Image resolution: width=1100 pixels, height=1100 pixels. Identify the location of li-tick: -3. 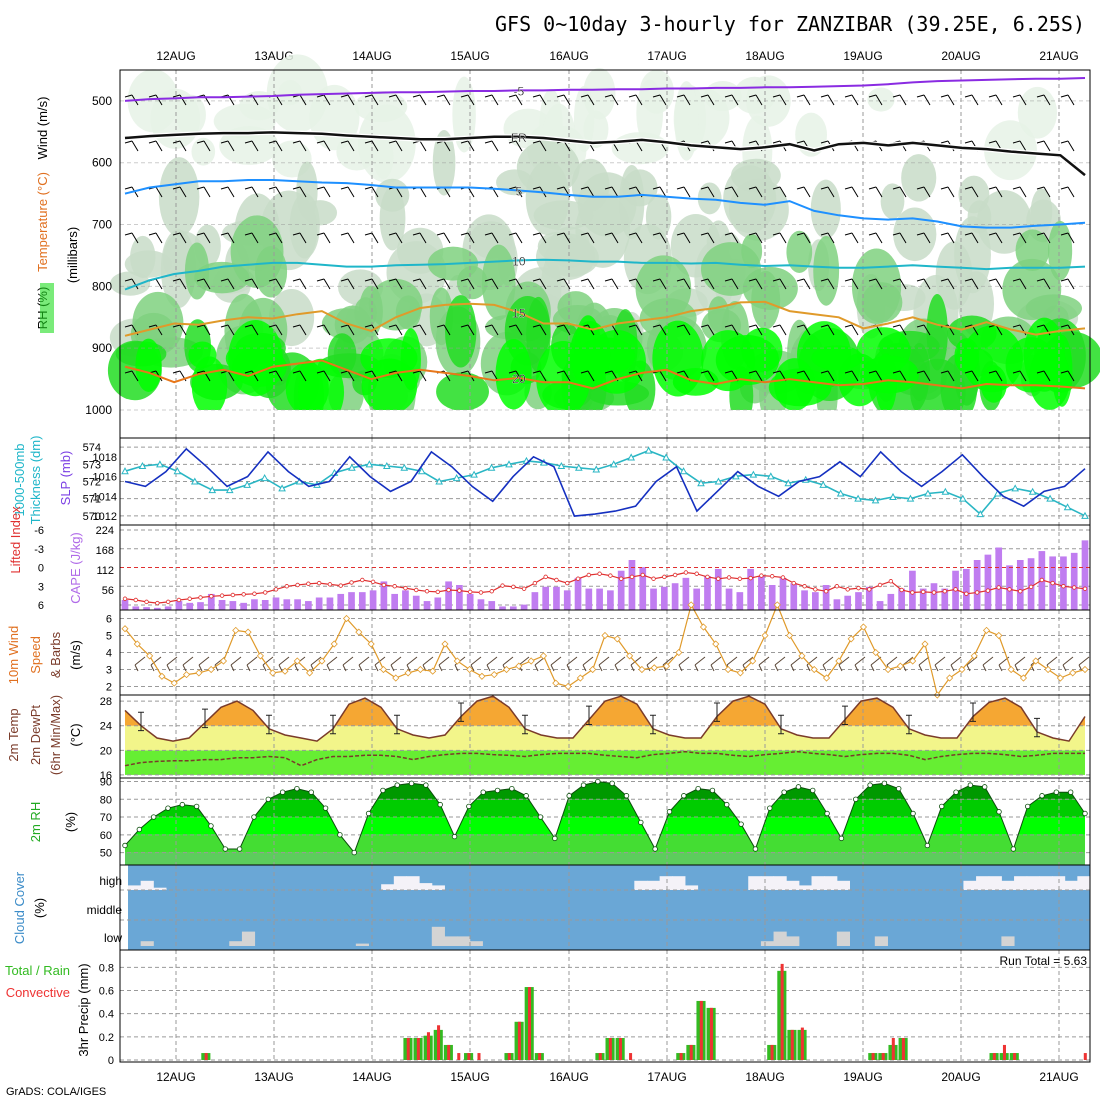
(39, 550).